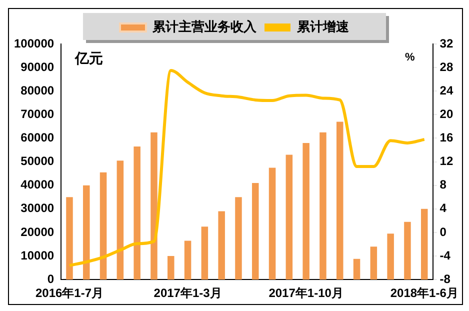  Describe the element at coordinates (89, 58) in the screenshot. I see `y-axis-title: 亿元` at that location.